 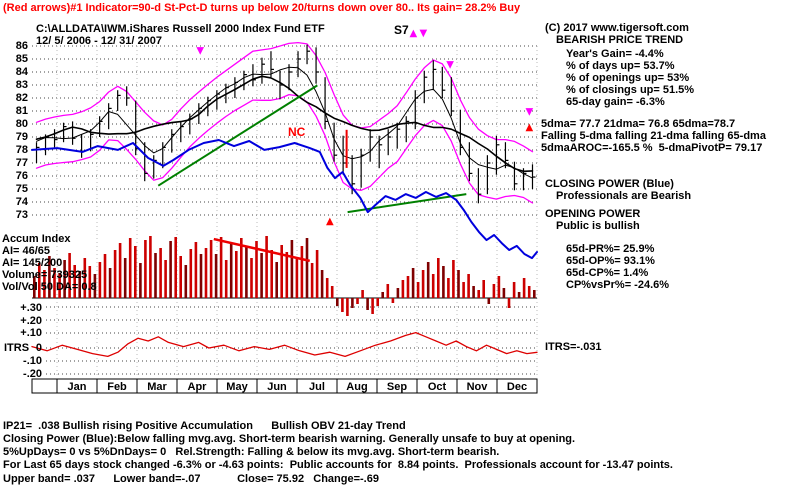 What do you see at coordinates (99, 41) in the screenshot?
I see `chart-date-range: 12/ 5/ 2006 - 12/ 31/ 2007` at bounding box center [99, 41].